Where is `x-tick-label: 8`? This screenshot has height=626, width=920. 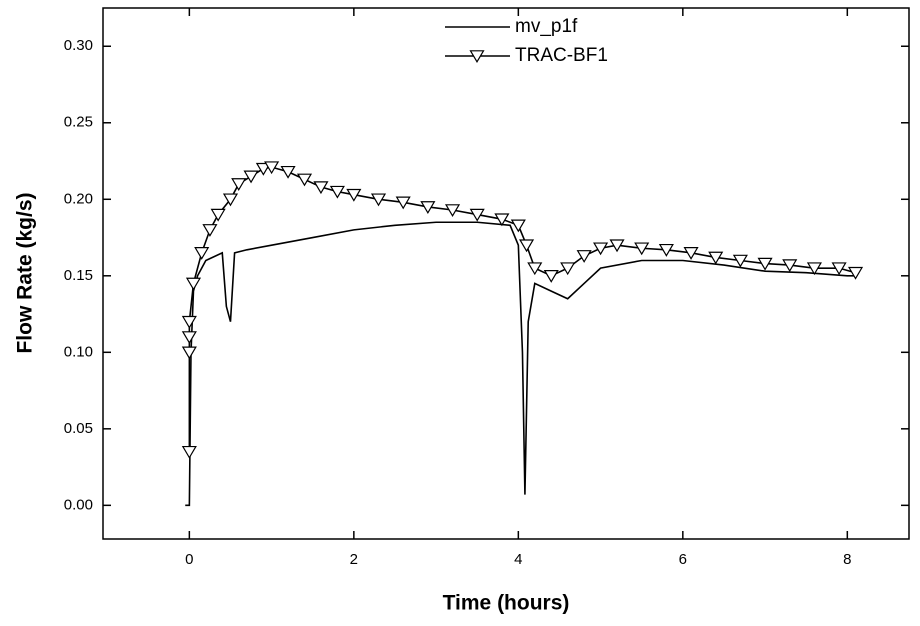 x-tick-label: 8 is located at coordinates (847, 559).